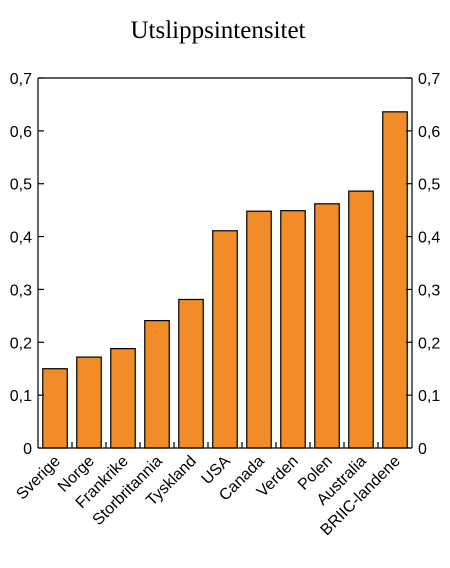  What do you see at coordinates (429, 185) in the screenshot?
I see `y-tick-label-right: 0,5` at bounding box center [429, 185].